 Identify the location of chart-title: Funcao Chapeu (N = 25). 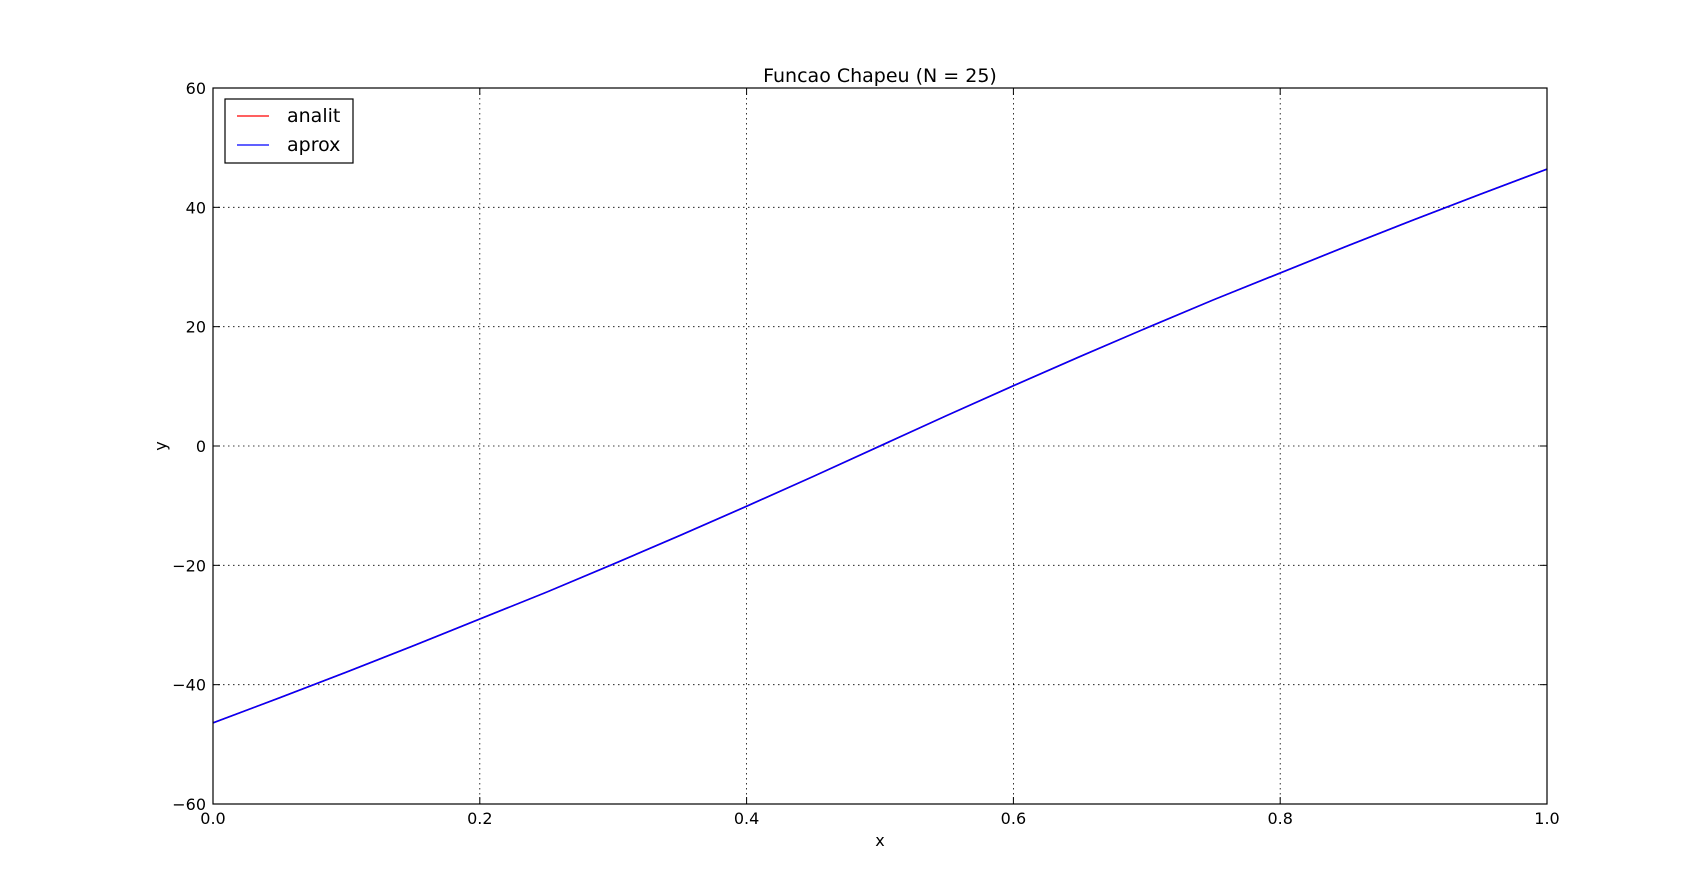
(880, 76).